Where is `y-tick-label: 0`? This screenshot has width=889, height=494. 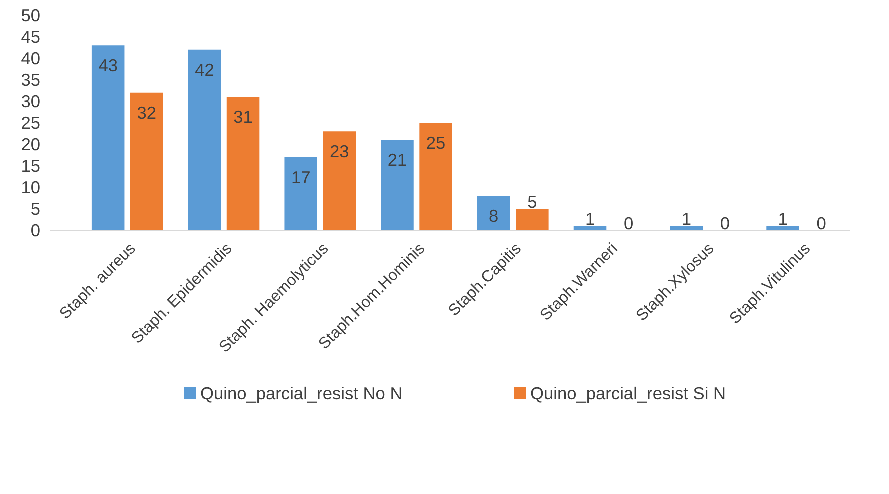 y-tick-label: 0 is located at coordinates (35, 230).